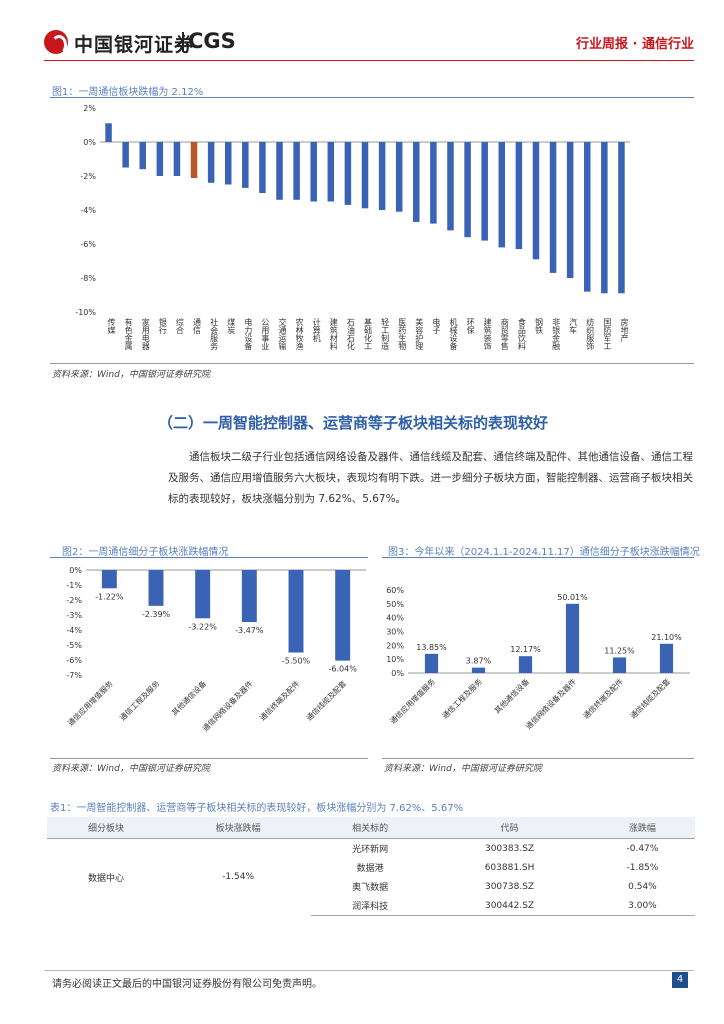 This screenshot has width=724, height=1024. What do you see at coordinates (370, 850) in the screenshot?
I see `stock-name: 光环新网` at bounding box center [370, 850].